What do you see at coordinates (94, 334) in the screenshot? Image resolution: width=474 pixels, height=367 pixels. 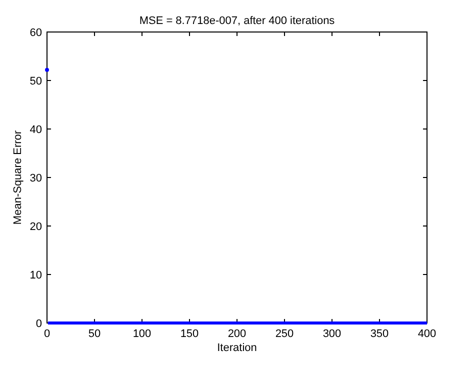 I see `x-tick-label: 50` at bounding box center [94, 334].